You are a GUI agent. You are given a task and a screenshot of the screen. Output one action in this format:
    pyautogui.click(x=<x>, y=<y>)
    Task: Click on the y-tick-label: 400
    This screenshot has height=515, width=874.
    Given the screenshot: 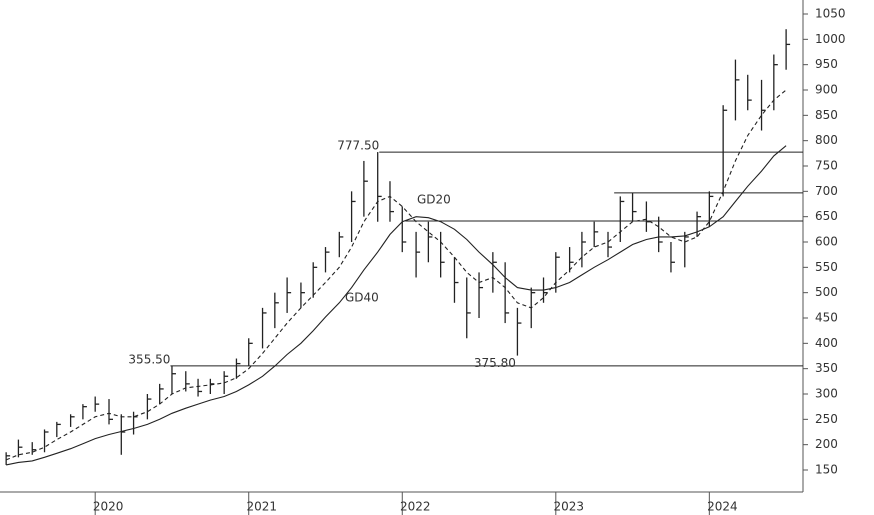 What is the action you would take?
    pyautogui.click(x=826, y=343)
    